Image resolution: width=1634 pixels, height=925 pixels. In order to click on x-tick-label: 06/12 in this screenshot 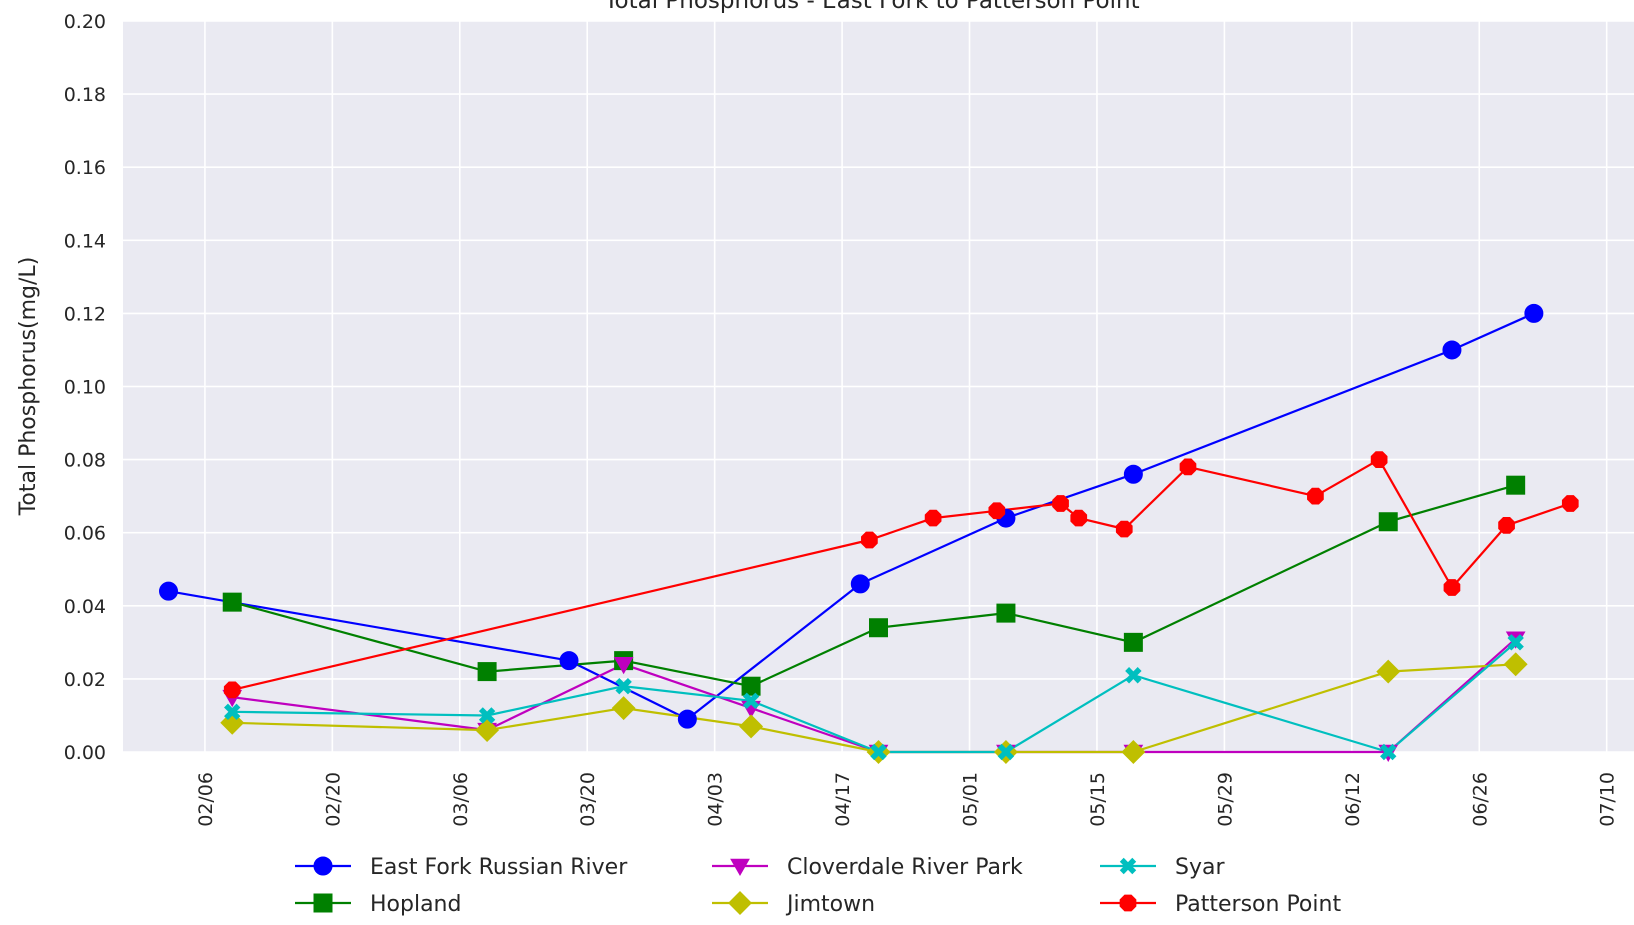, I will do `click(1353, 799)`.